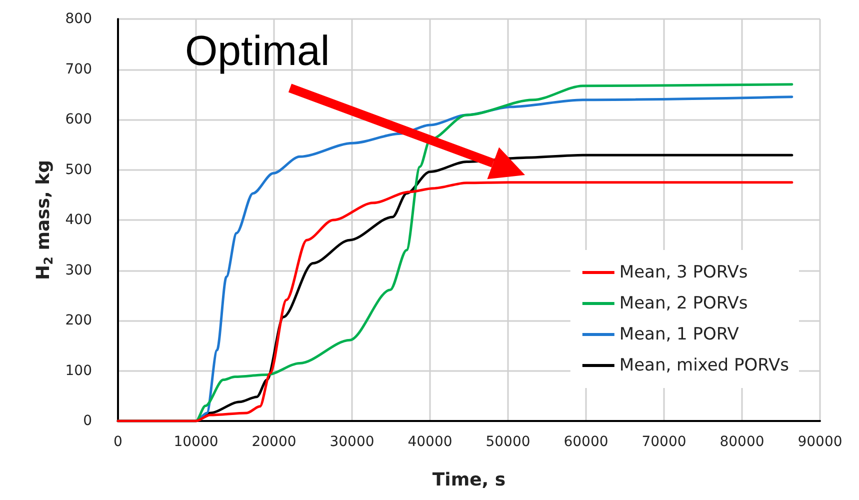 This screenshot has height=500, width=859. What do you see at coordinates (87, 421) in the screenshot?
I see `y-tick-label: 0` at bounding box center [87, 421].